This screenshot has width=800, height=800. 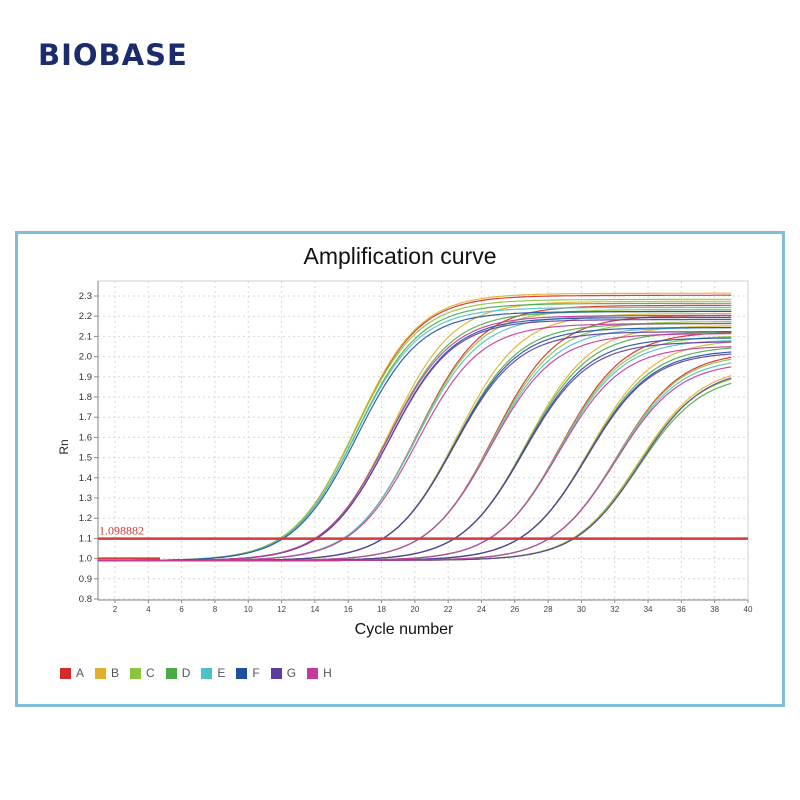 I want to click on x-tick-label: 12, so click(x=281, y=609).